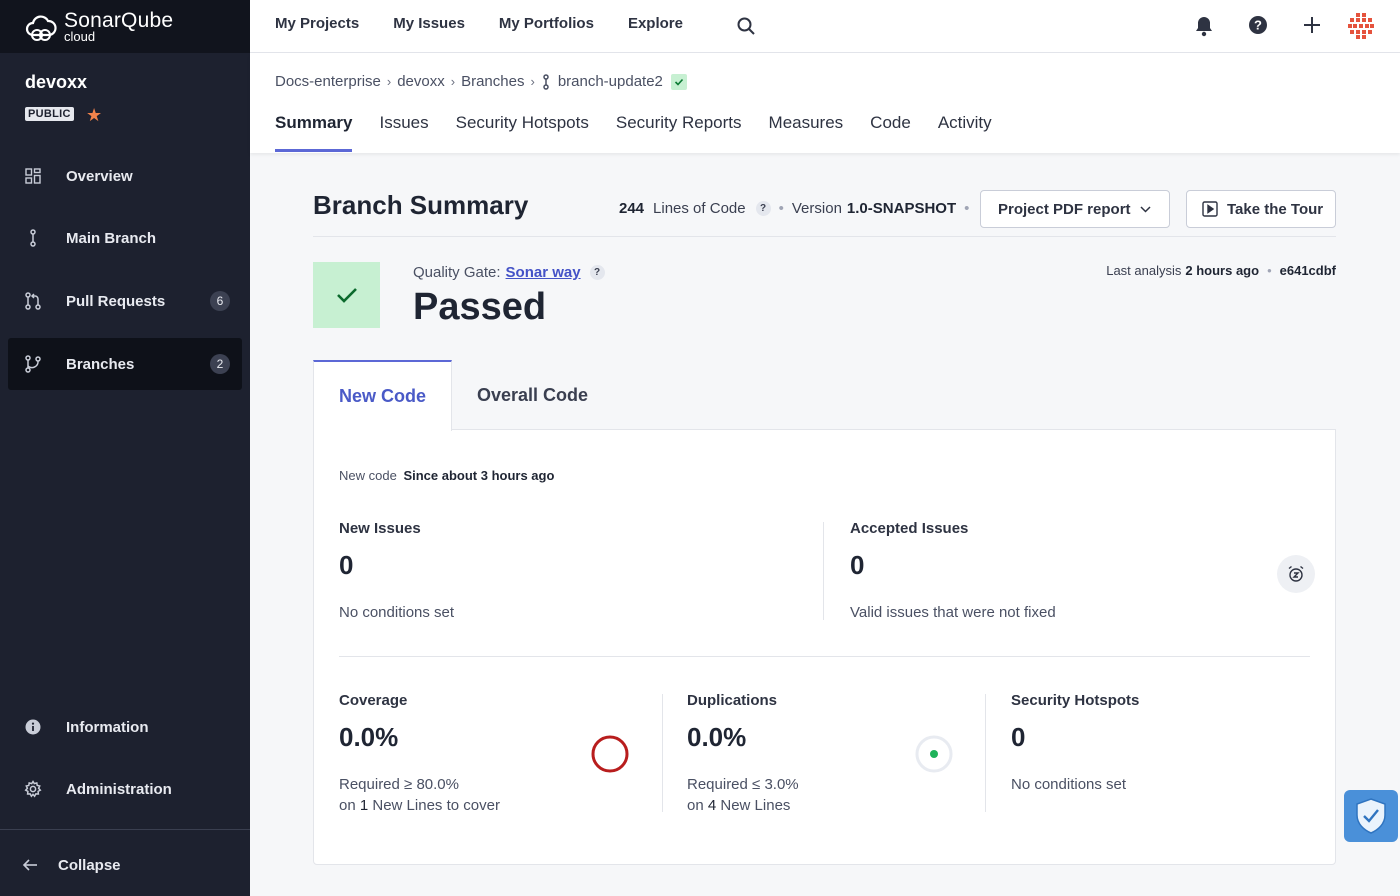 The height and width of the screenshot is (896, 1400). I want to click on security-hotspots-title: Security Hotspots, so click(1075, 700).